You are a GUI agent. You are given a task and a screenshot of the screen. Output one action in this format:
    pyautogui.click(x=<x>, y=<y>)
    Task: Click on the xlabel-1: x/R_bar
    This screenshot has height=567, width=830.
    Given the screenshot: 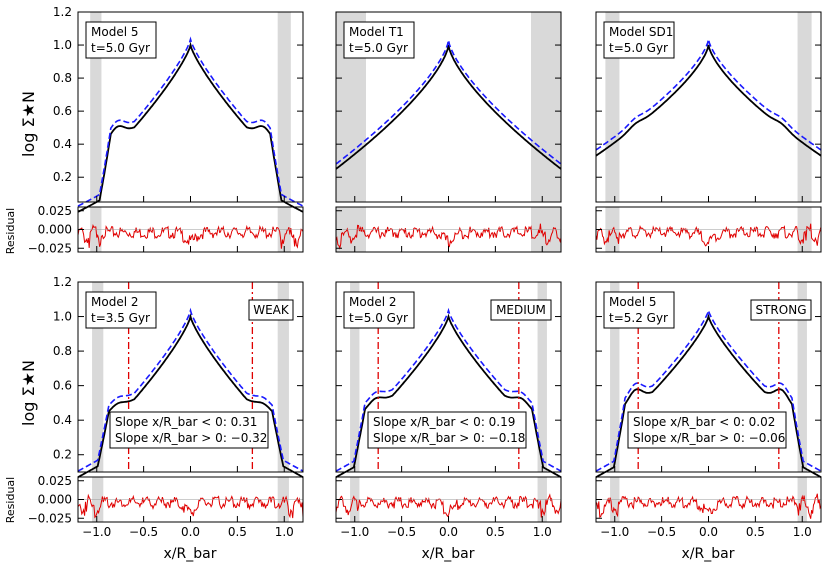 What is the action you would take?
    pyautogui.click(x=190, y=554)
    